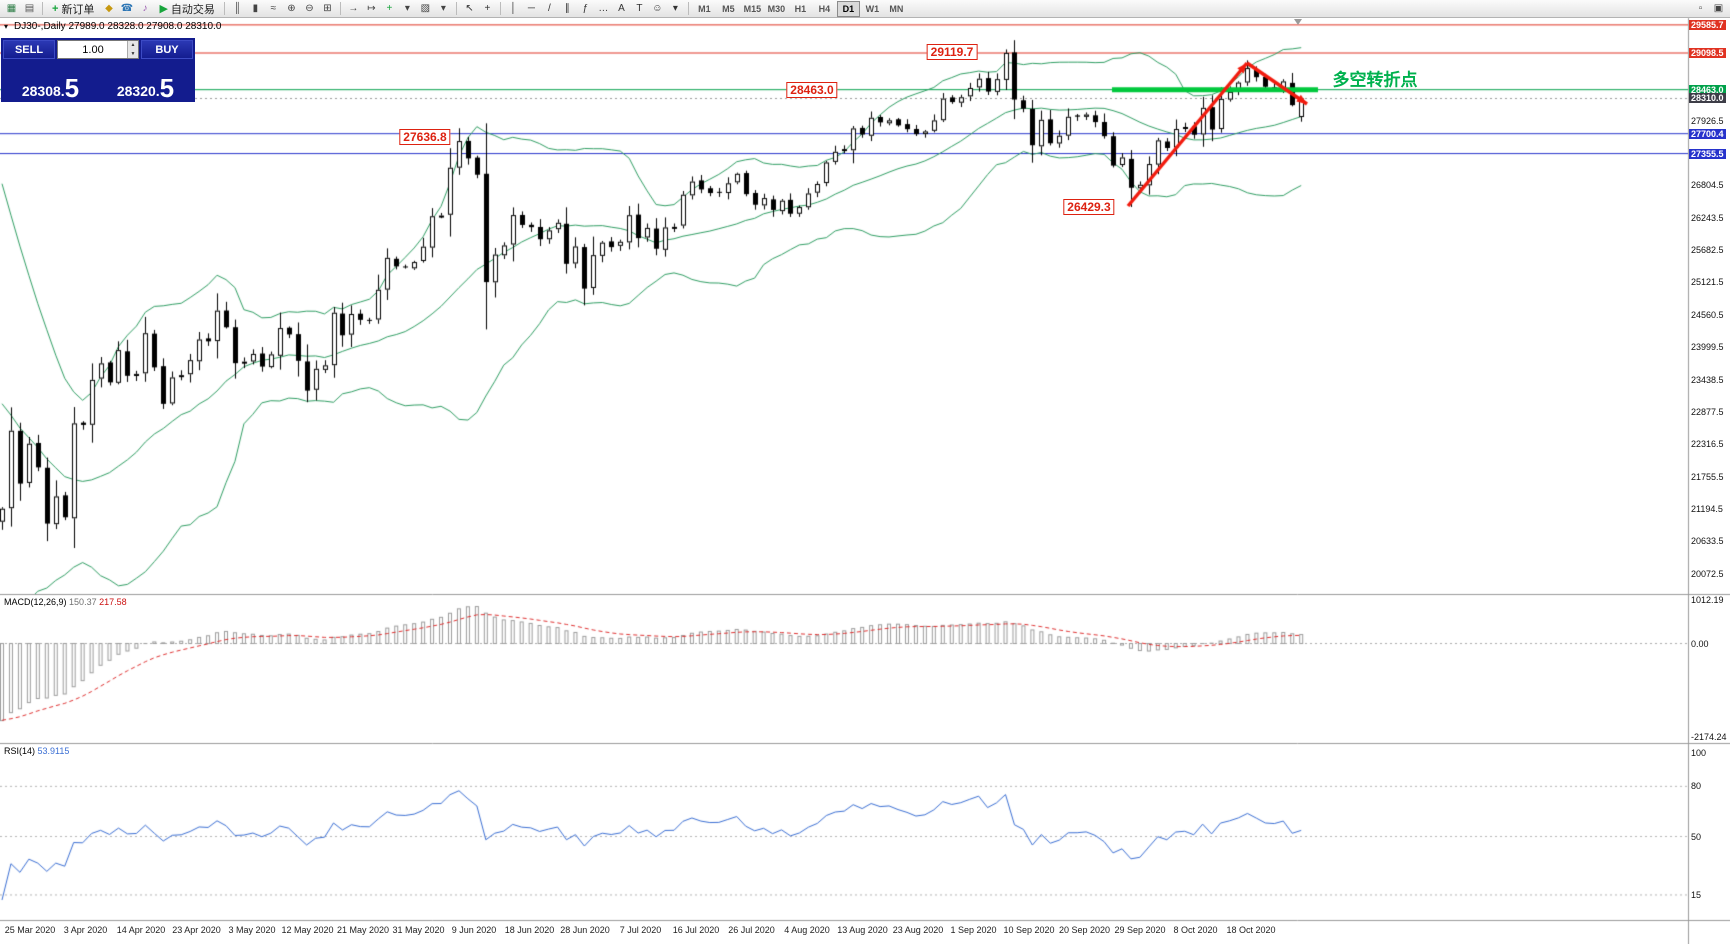  I want to click on candles-icon: ▮, so click(255, 8).